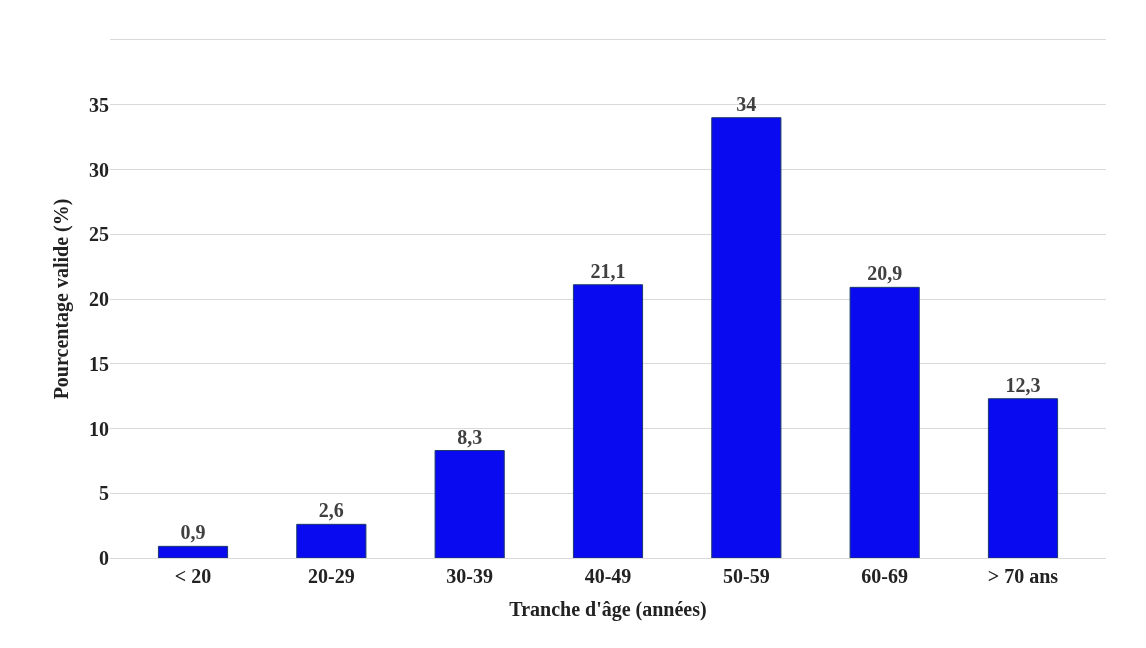  Describe the element at coordinates (608, 270) in the screenshot. I see `data-label: 21,1` at that location.